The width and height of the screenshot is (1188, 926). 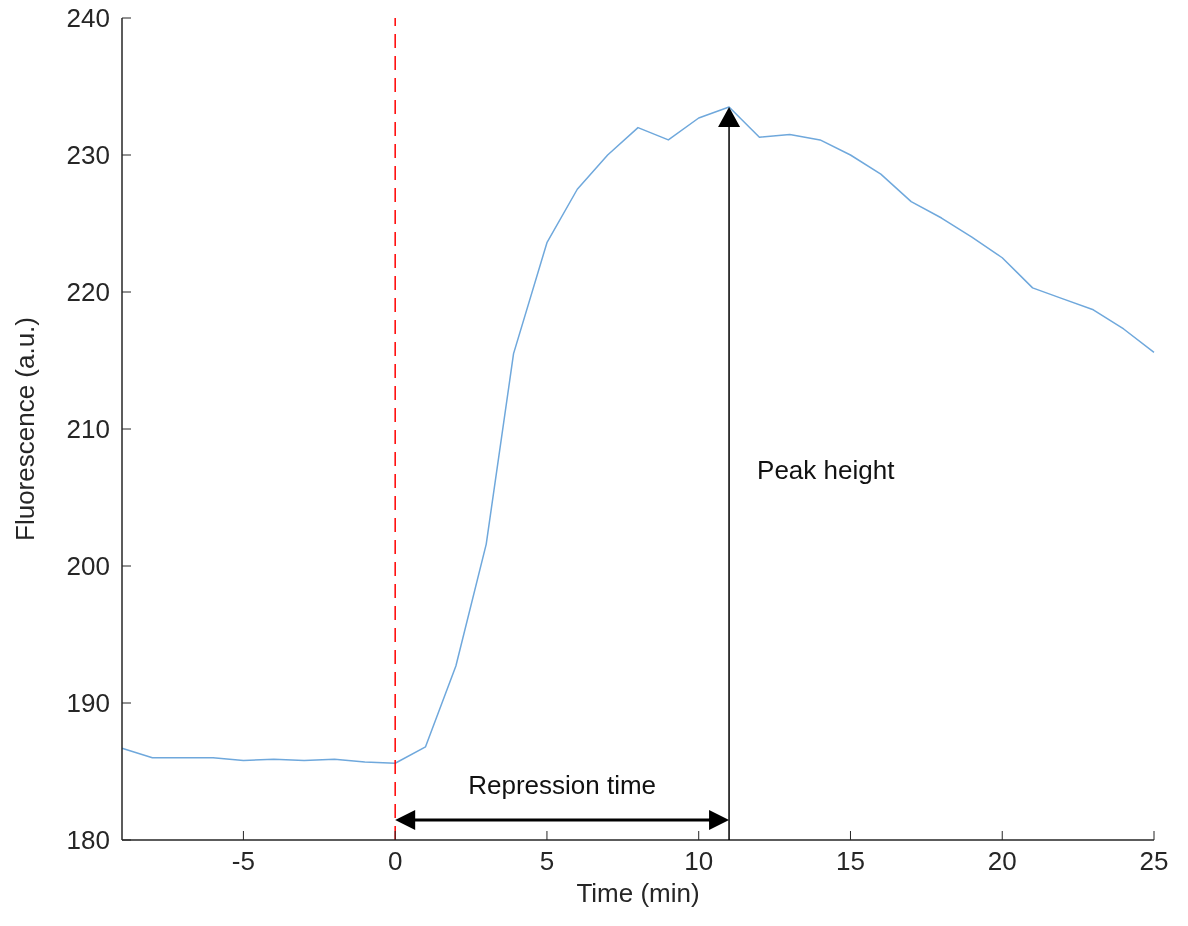 I want to click on x-tick-label: 25, so click(x=1154, y=861).